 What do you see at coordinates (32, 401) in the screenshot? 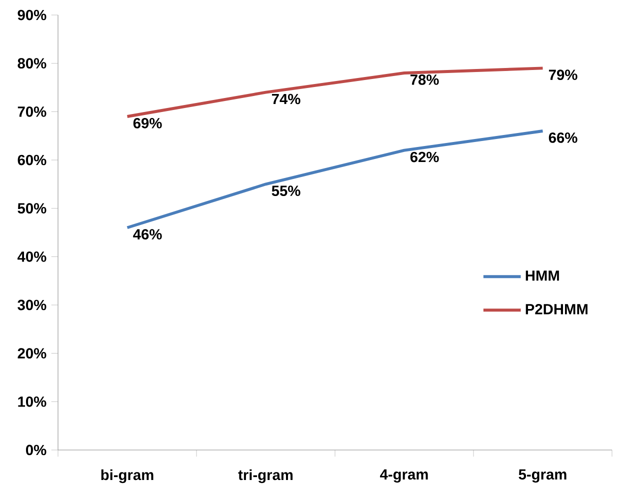
I see `y-tick-label: 10%` at bounding box center [32, 401].